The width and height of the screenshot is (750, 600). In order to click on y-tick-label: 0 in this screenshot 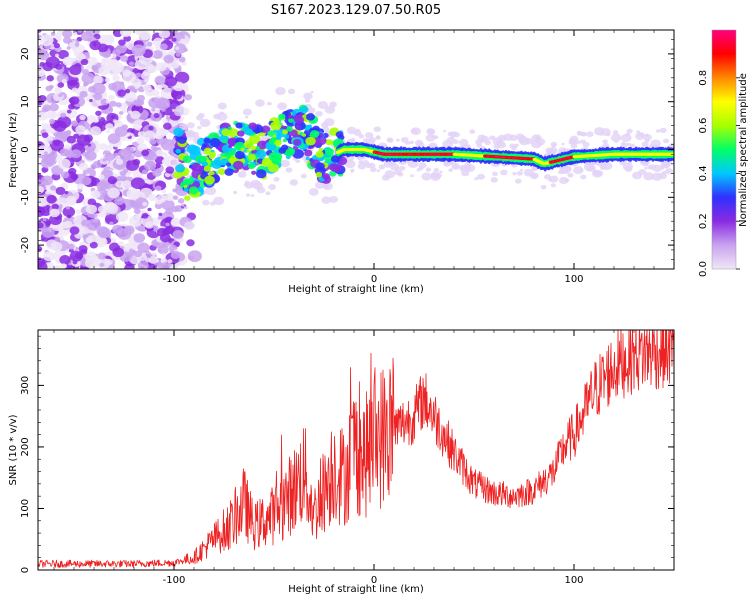, I will do `click(25, 570)`.